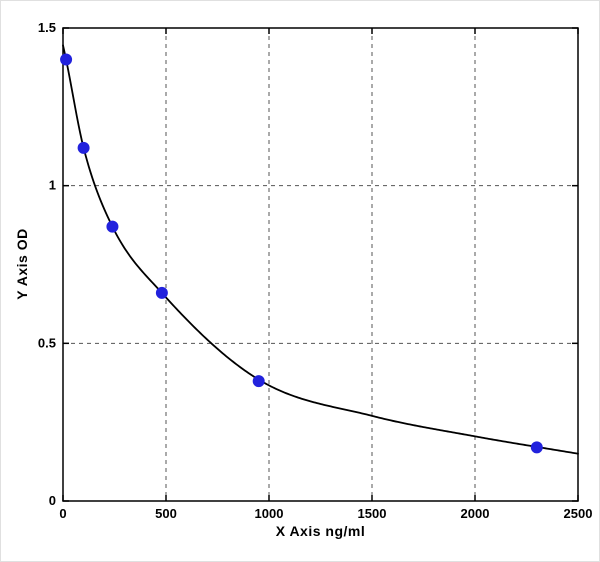 This screenshot has width=600, height=562. I want to click on x-tick-label: 1500, so click(372, 513).